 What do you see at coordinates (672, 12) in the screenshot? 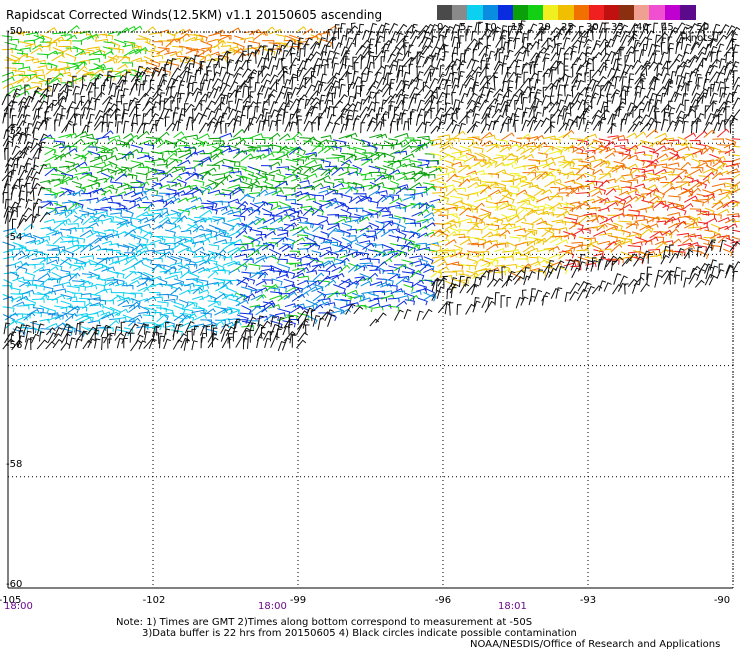
I see `legend-swatch` at bounding box center [672, 12].